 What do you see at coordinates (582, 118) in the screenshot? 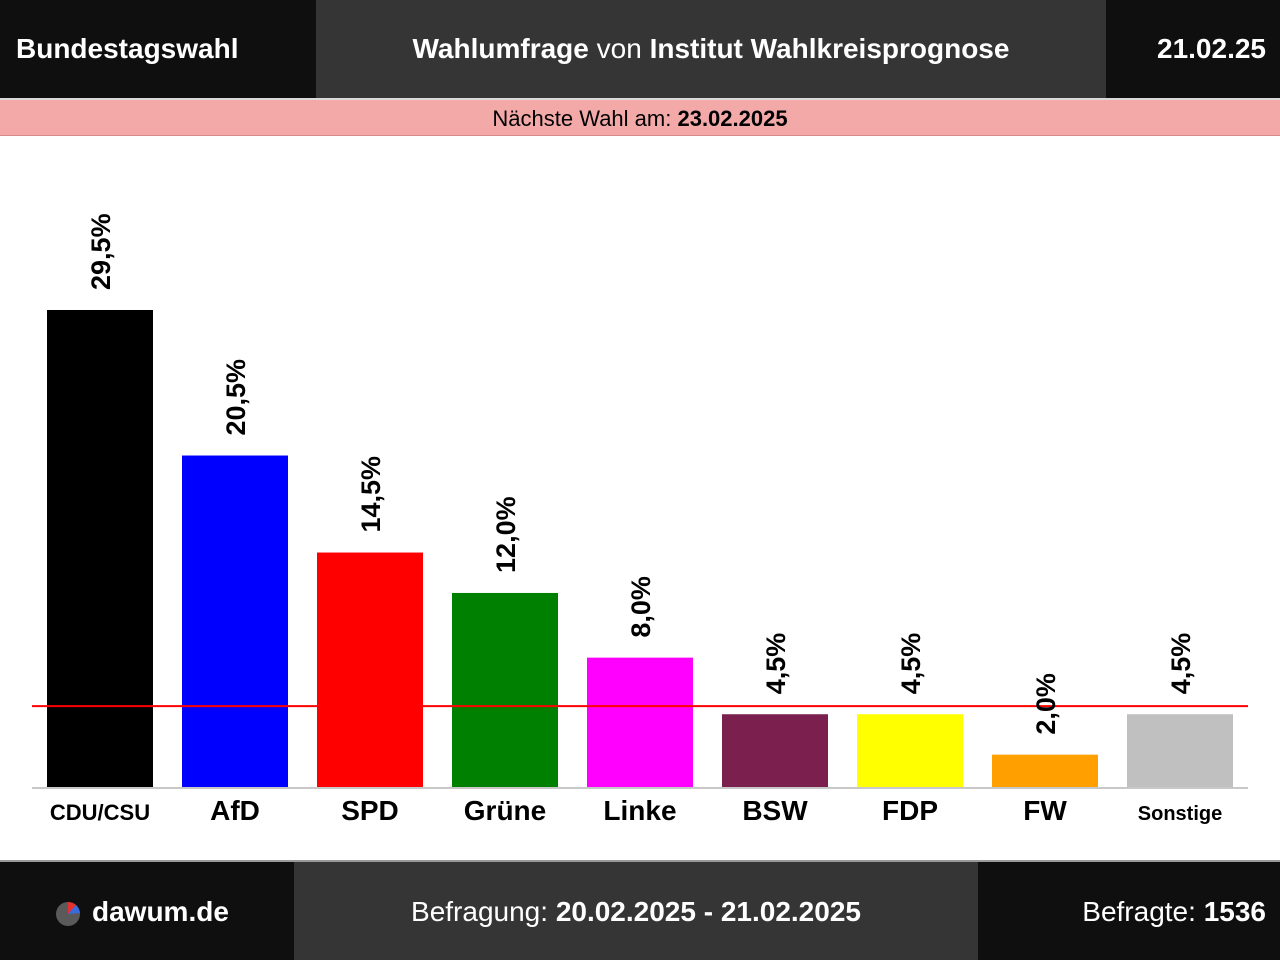
I see `next-election-label: Nächste Wahl am:` at bounding box center [582, 118].